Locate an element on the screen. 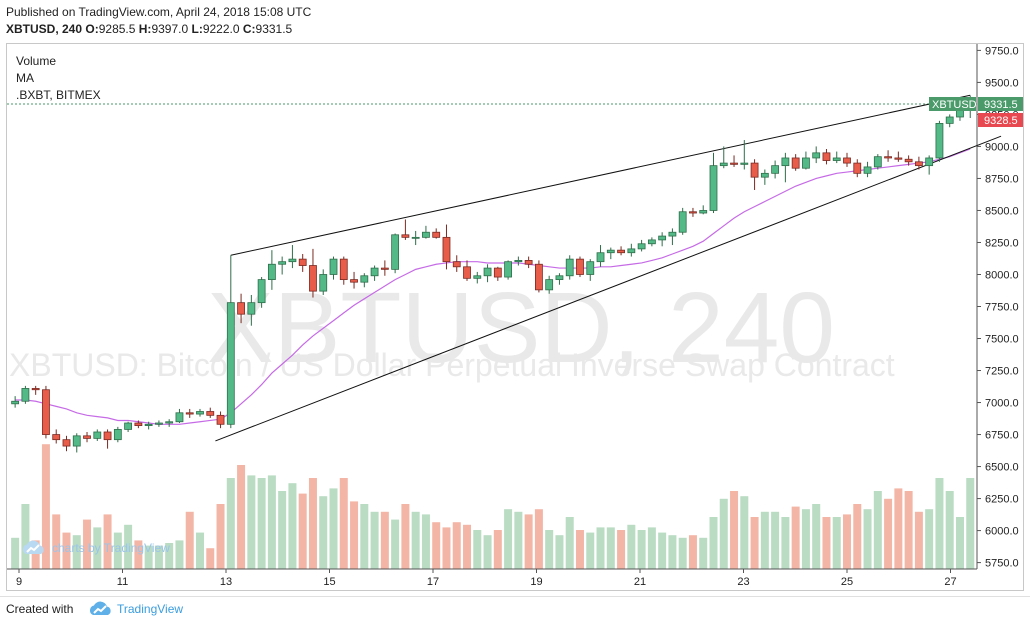 Image resolution: width=1030 pixels, height=628 pixels. last-price-symbol: XBTUSD is located at coordinates (954, 105).